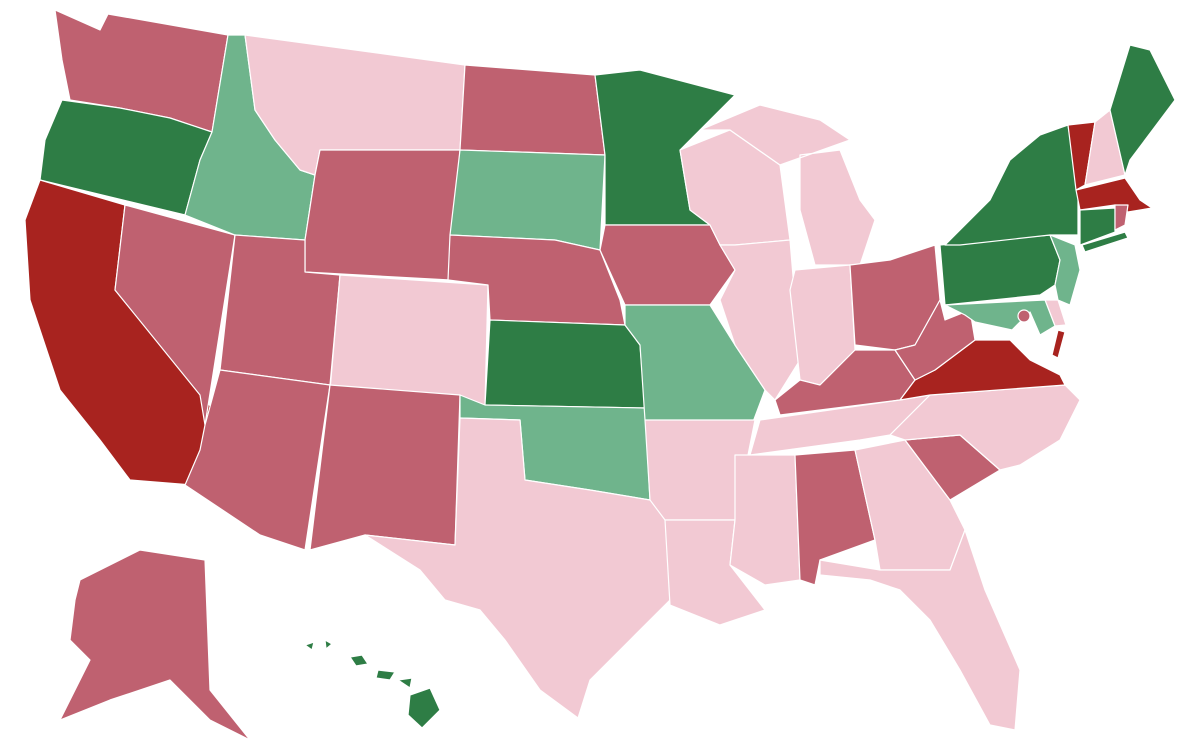 This screenshot has height=751, width=1200. Describe the element at coordinates (787, 185) in the screenshot. I see `state-mi` at that location.